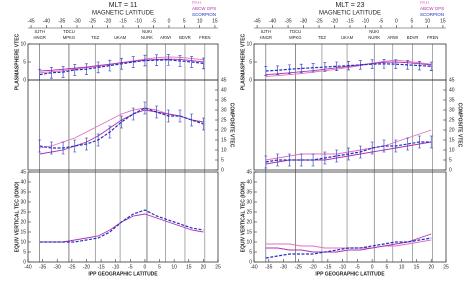  Describe the element at coordinates (123, 5) in the screenshot. I see `chart-title: MLT = 11` at that location.